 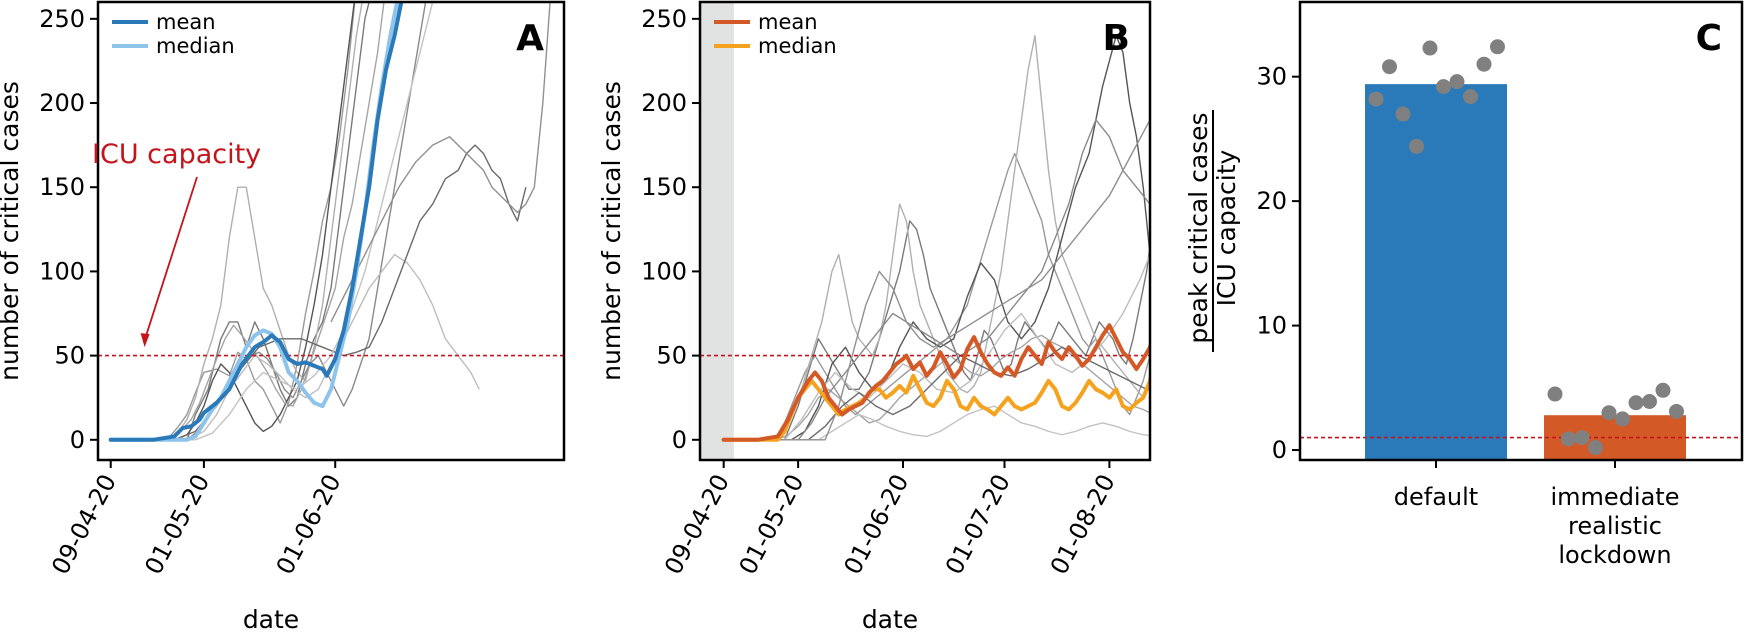 What do you see at coordinates (1271, 201) in the screenshot?
I see `y-tick-label: 20` at bounding box center [1271, 201].